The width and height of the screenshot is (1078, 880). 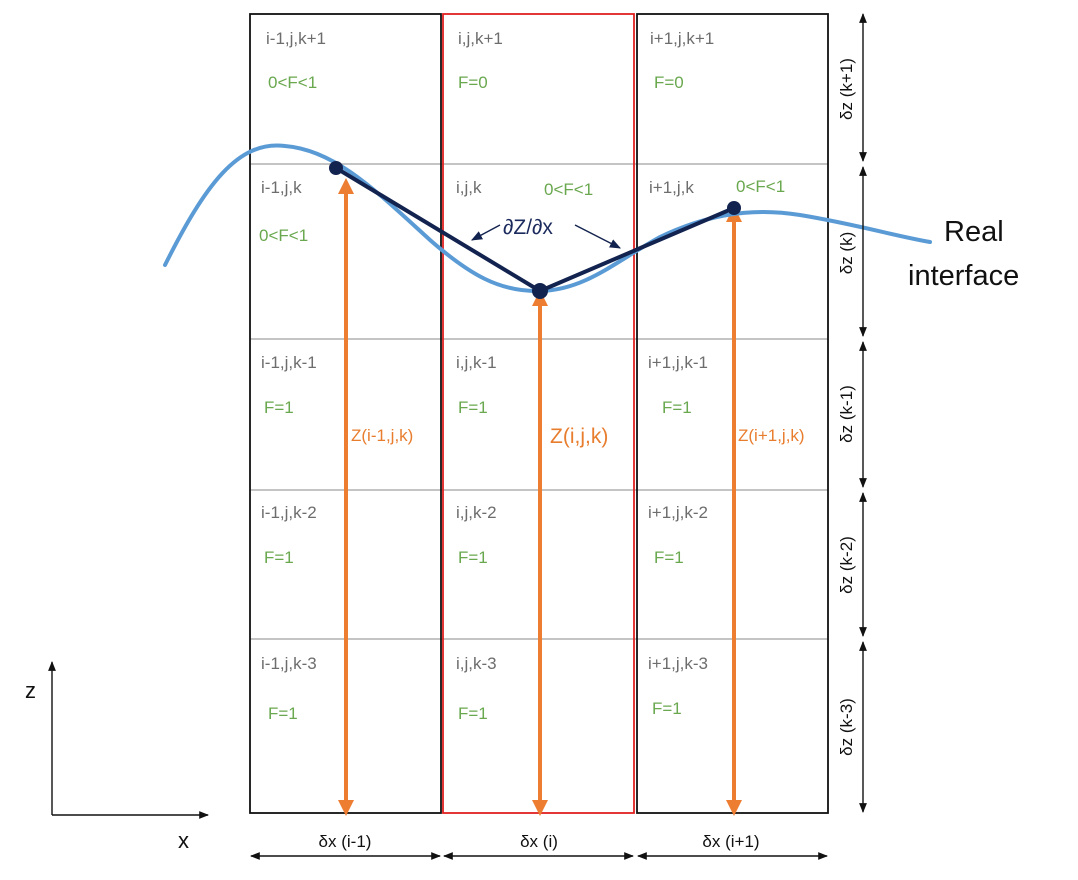 What do you see at coordinates (281, 187) in the screenshot?
I see `cell-index-label: i-1,j,k` at bounding box center [281, 187].